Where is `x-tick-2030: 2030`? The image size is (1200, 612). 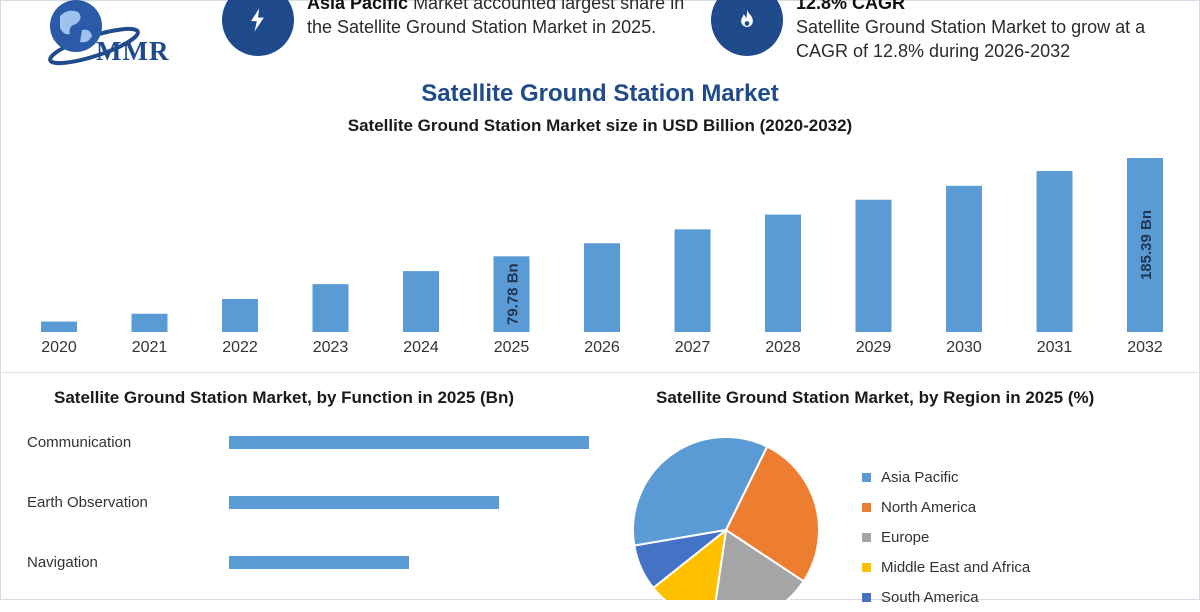
x-tick-2030: 2030 is located at coordinates (964, 347).